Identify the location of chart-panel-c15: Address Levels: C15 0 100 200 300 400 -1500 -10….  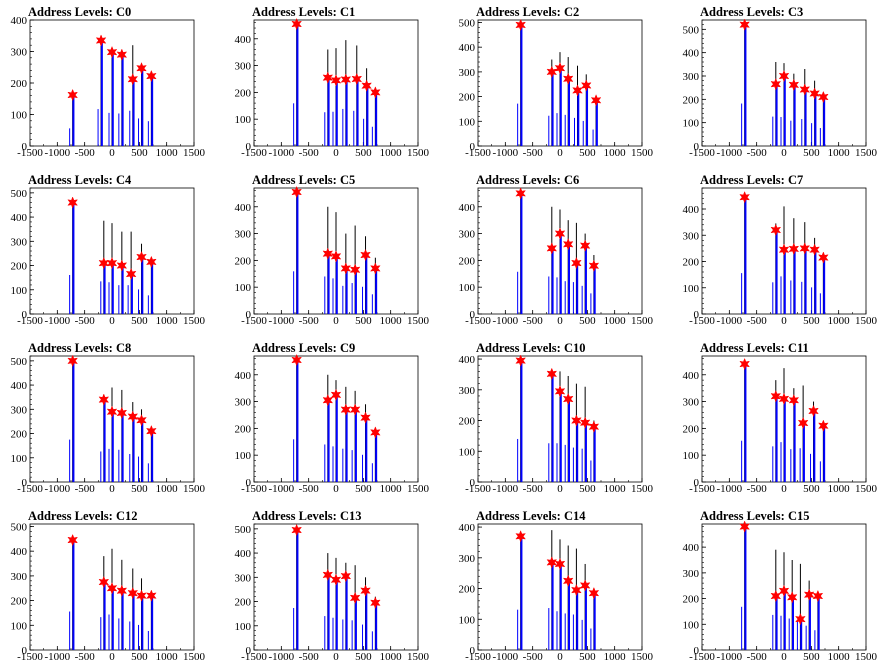
(784, 588).